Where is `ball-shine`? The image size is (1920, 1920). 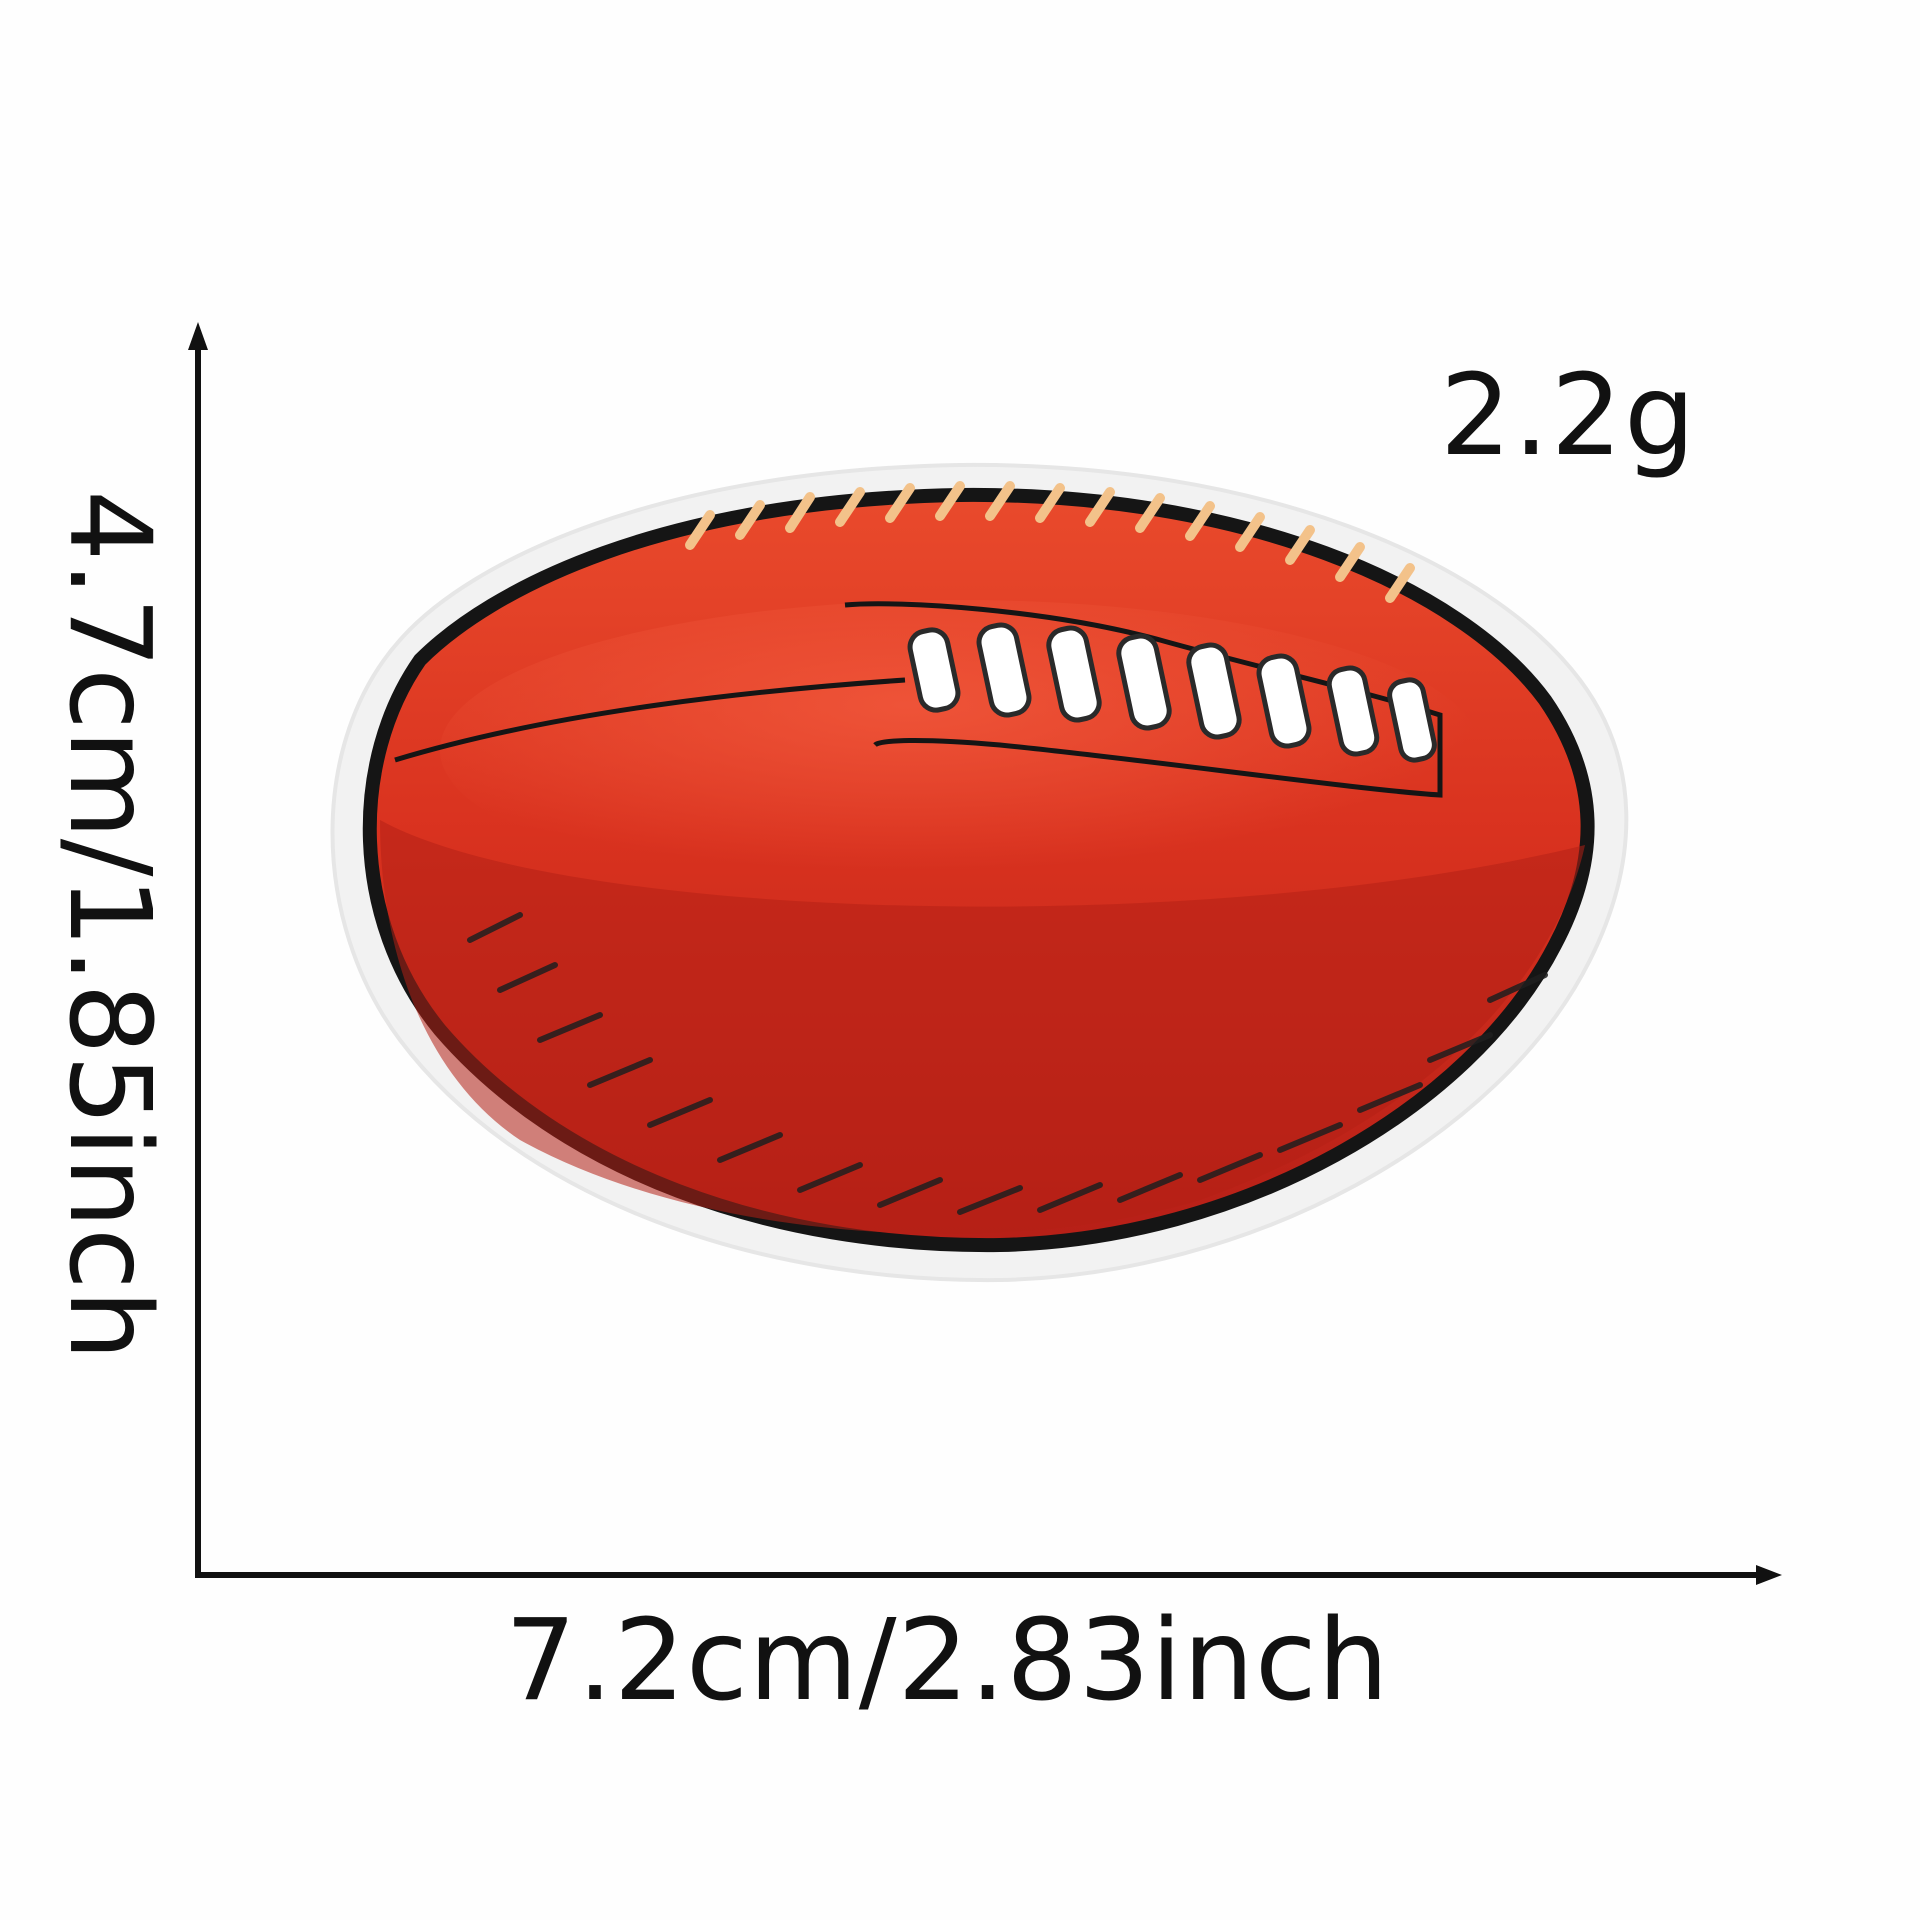
ball-shine is located at coordinates (960, 750).